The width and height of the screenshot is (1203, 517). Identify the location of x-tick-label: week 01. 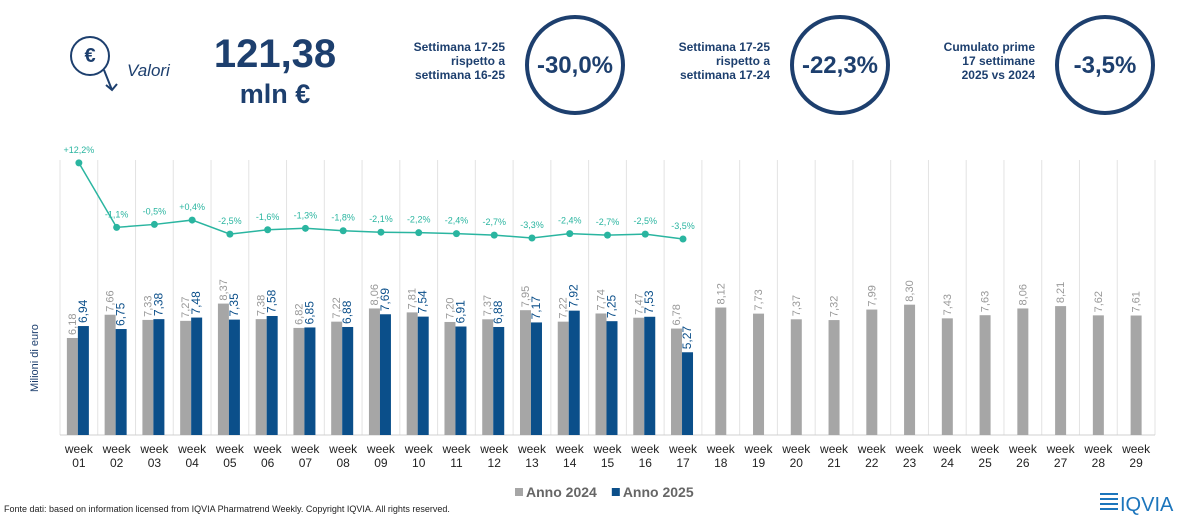
(78, 456).